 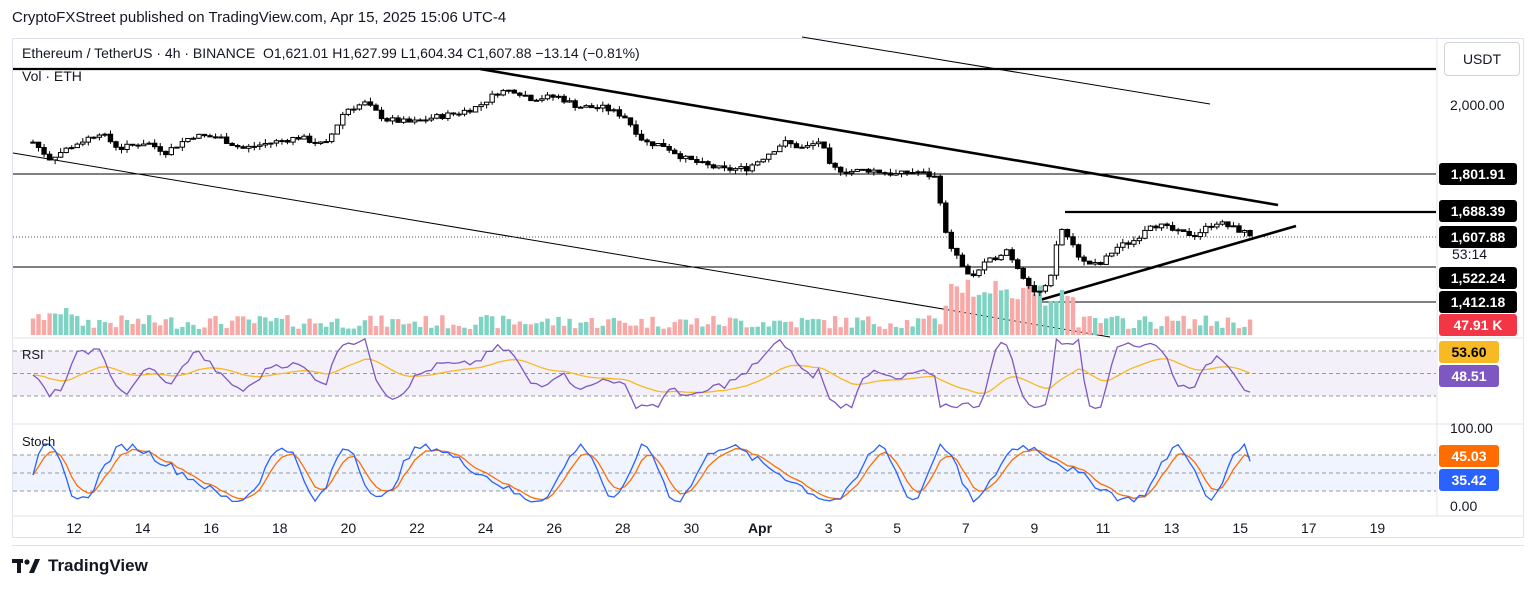 I want to click on x-tick-label: 7, so click(x=966, y=528).